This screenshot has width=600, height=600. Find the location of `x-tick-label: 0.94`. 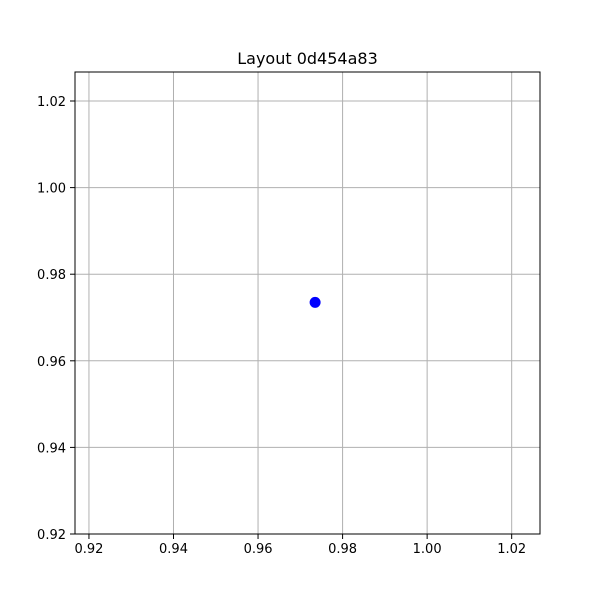

x-tick-label: 0.94 is located at coordinates (173, 549).